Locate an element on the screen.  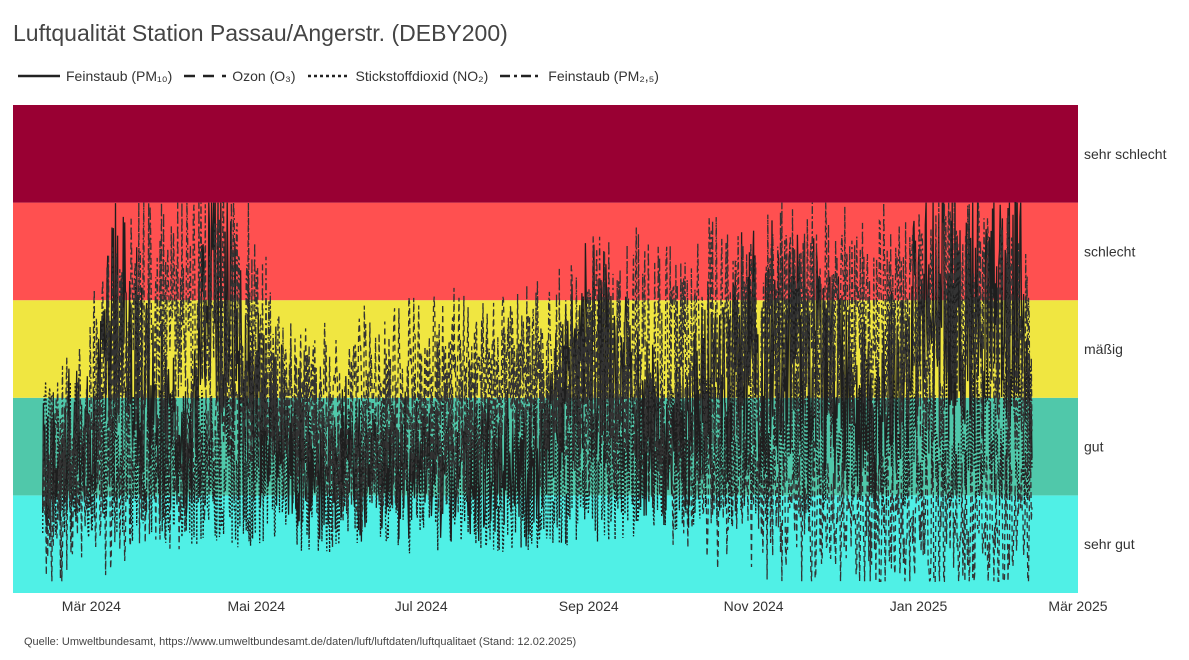
x-tick-label: Nov 2024 is located at coordinates (754, 606).